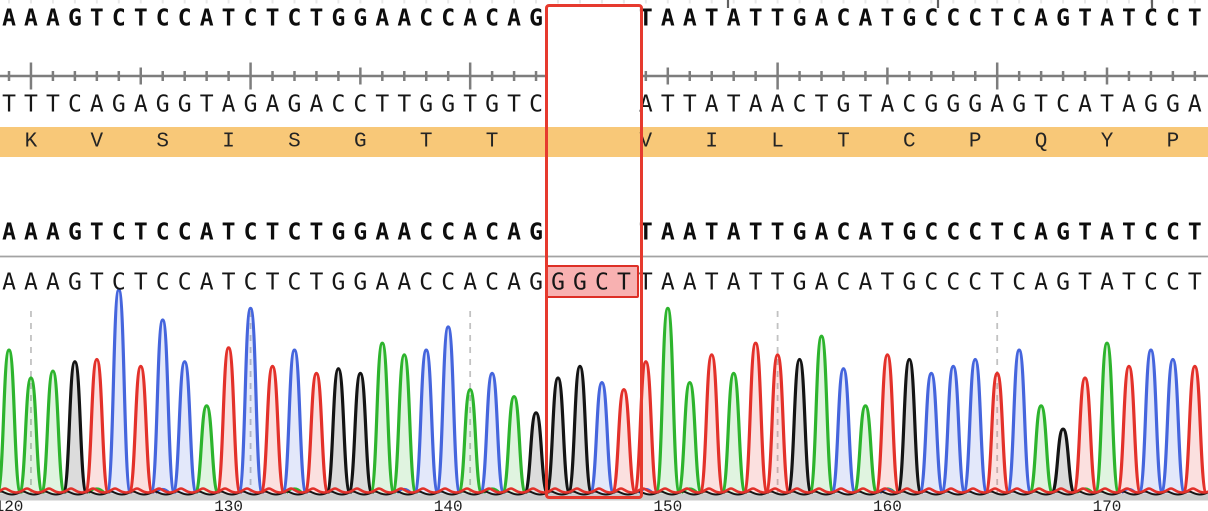  Describe the element at coordinates (97, 142) in the screenshot. I see `amino-acid-letter: V` at that location.